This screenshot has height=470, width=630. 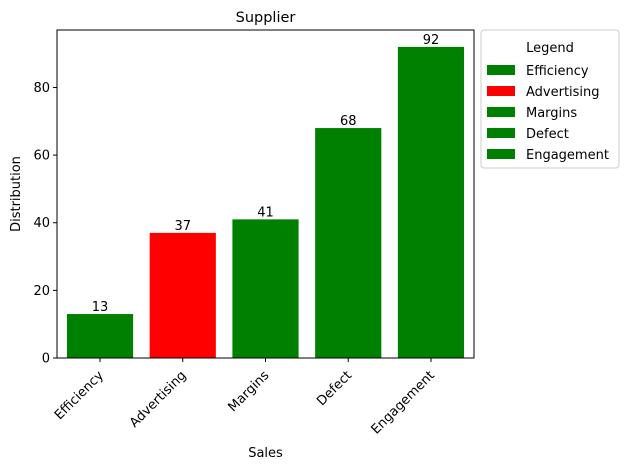 What do you see at coordinates (431, 40) in the screenshot?
I see `value-label-engagement: 92` at bounding box center [431, 40].